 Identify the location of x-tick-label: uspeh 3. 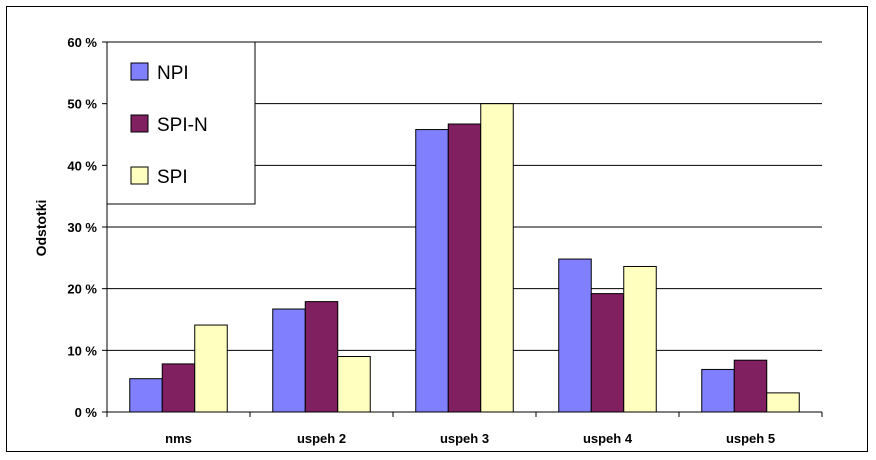
(464, 438).